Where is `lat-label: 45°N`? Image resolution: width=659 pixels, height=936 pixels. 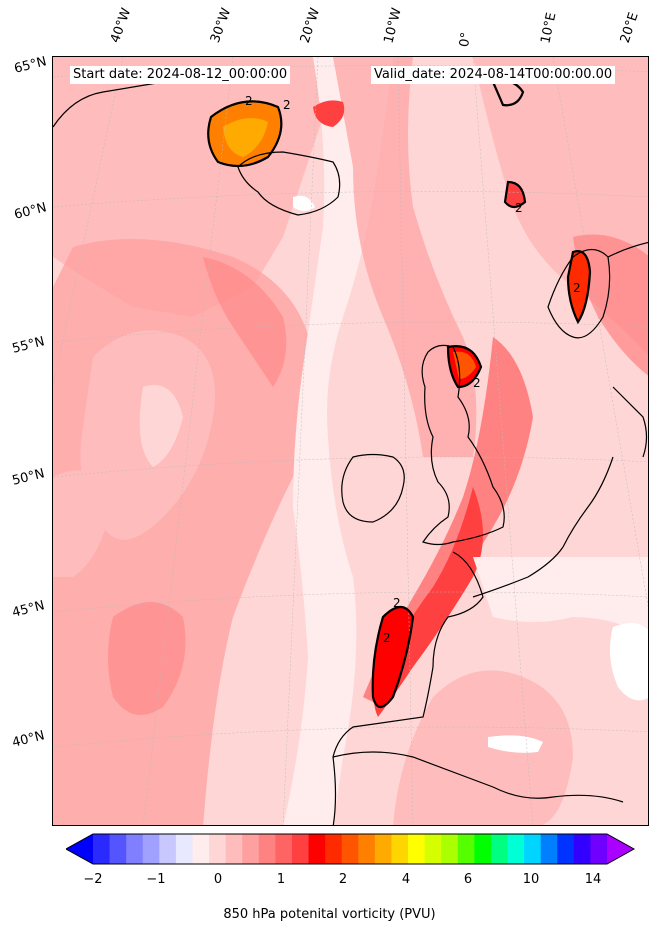 lat-label: 45°N is located at coordinates (28, 609).